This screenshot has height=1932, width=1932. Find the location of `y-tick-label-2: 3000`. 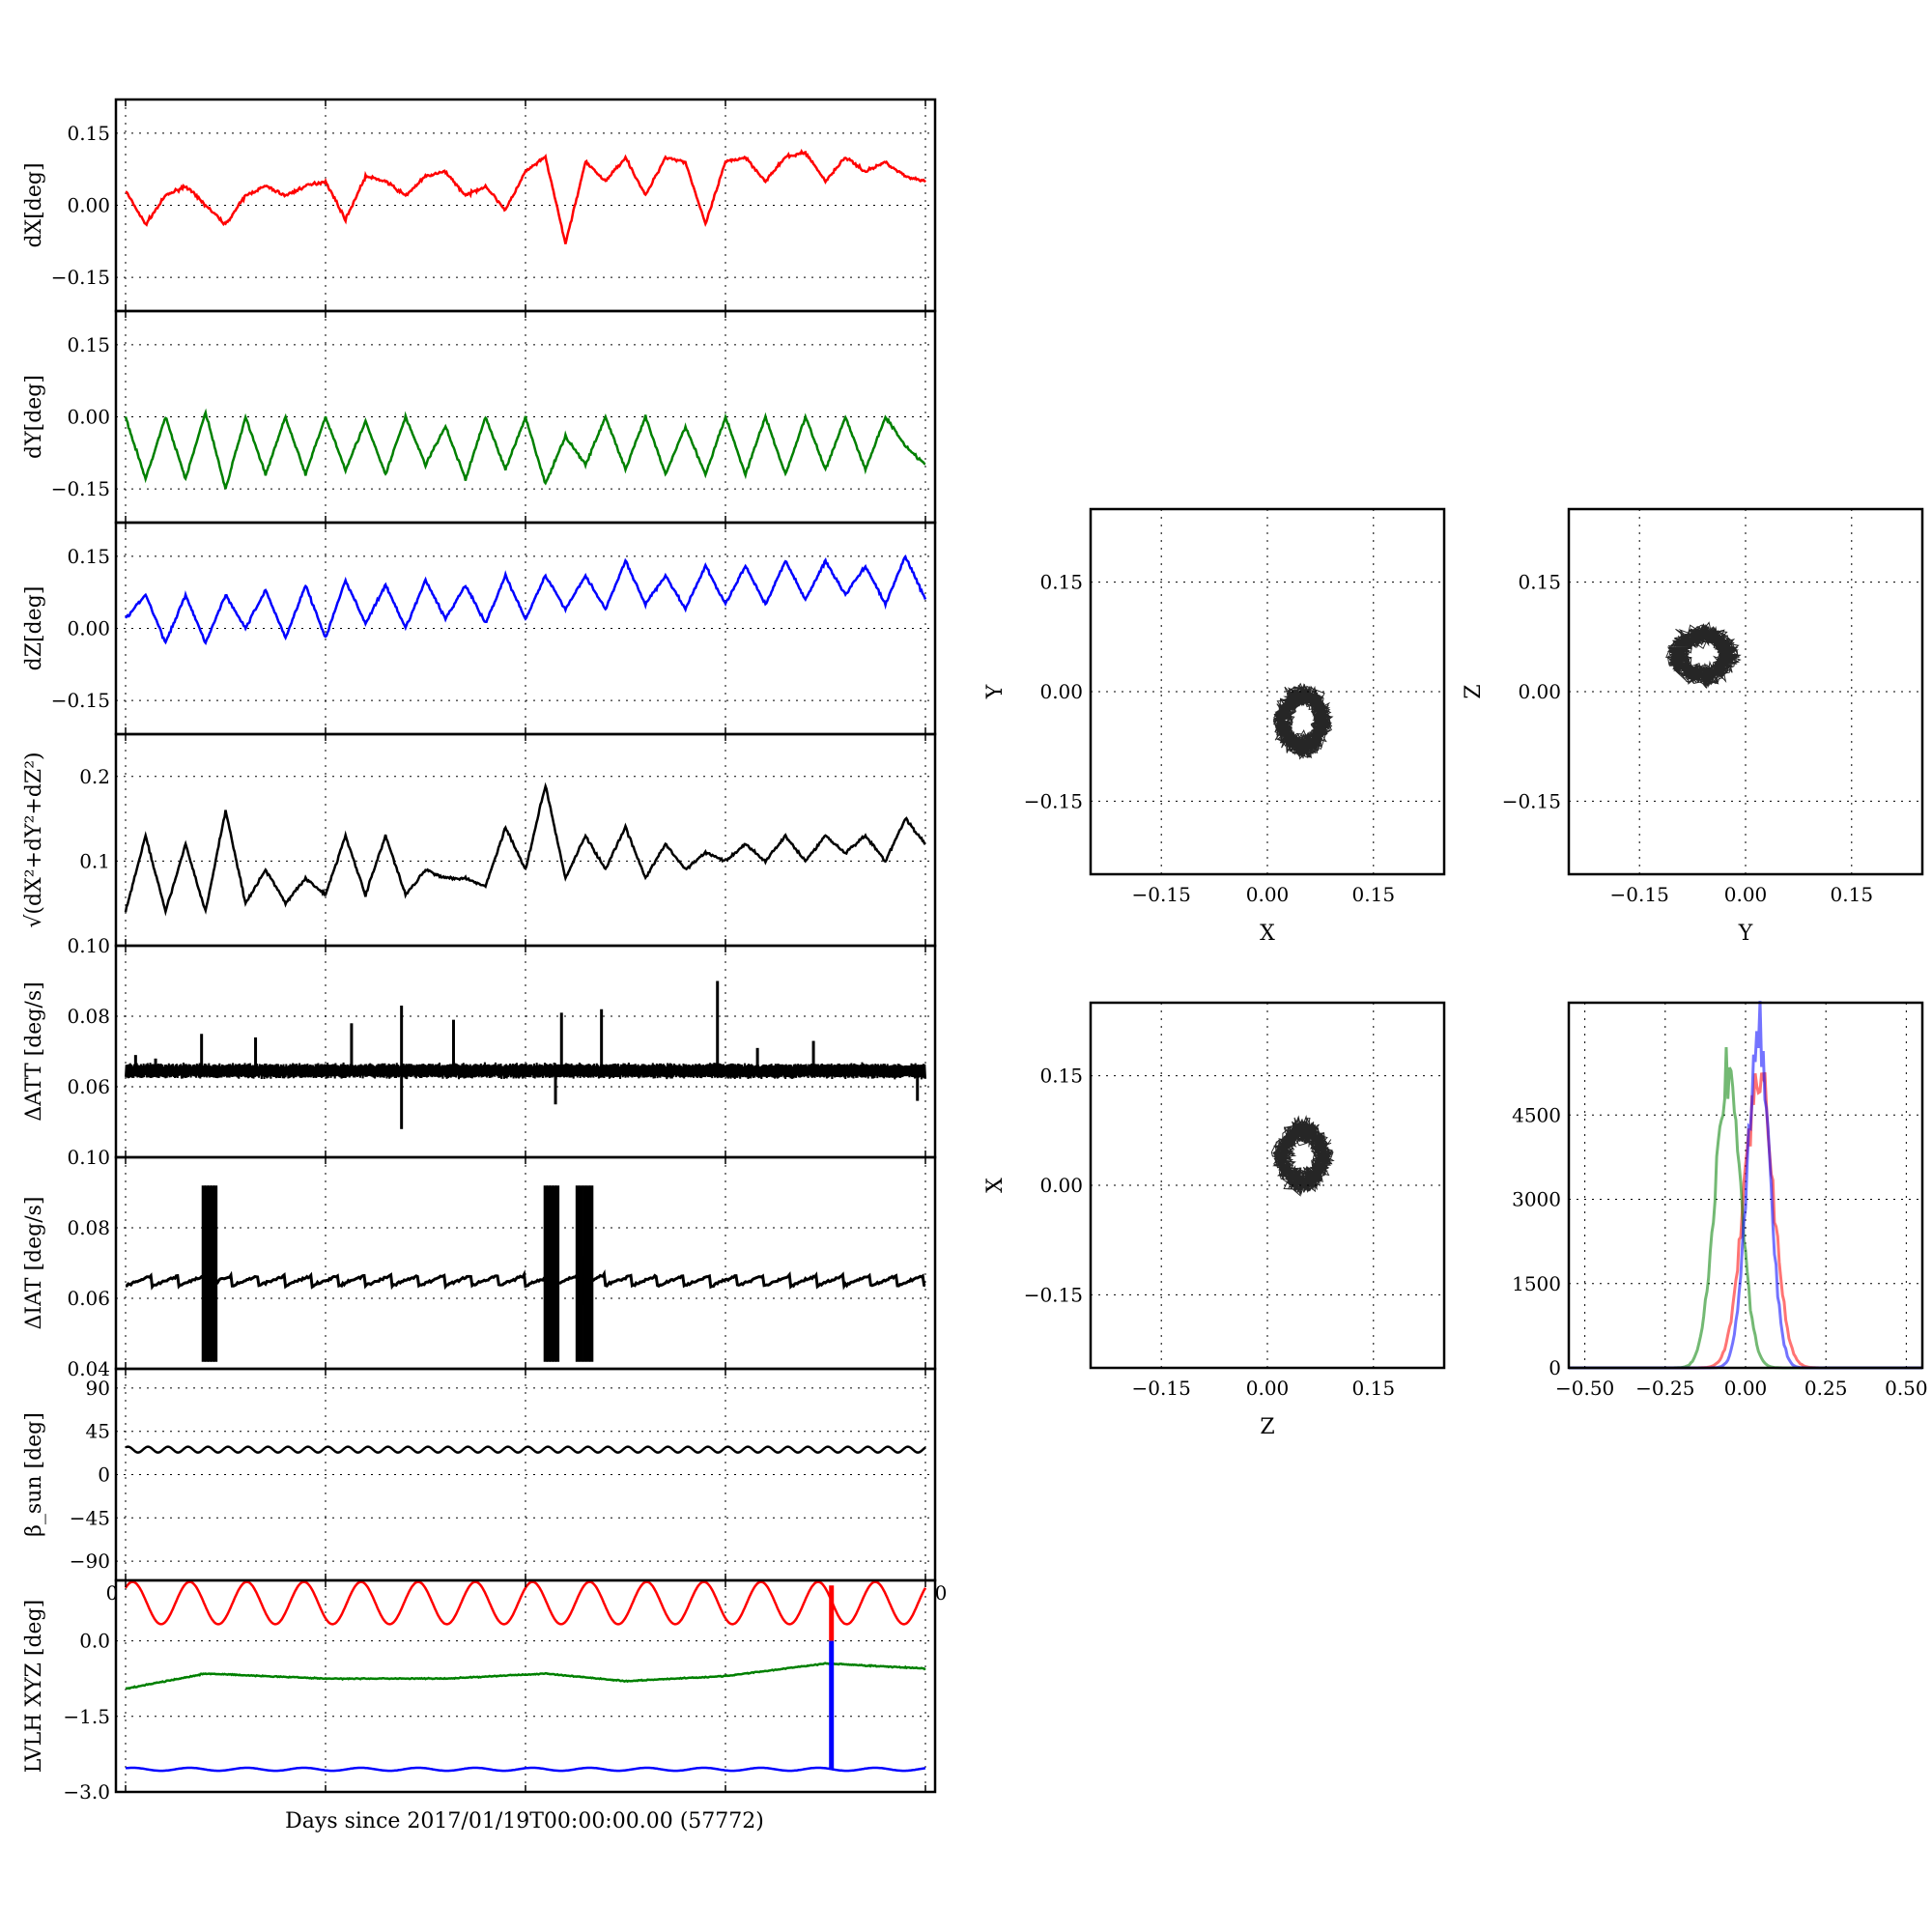

y-tick-label-2: 3000 is located at coordinates (1536, 1199).